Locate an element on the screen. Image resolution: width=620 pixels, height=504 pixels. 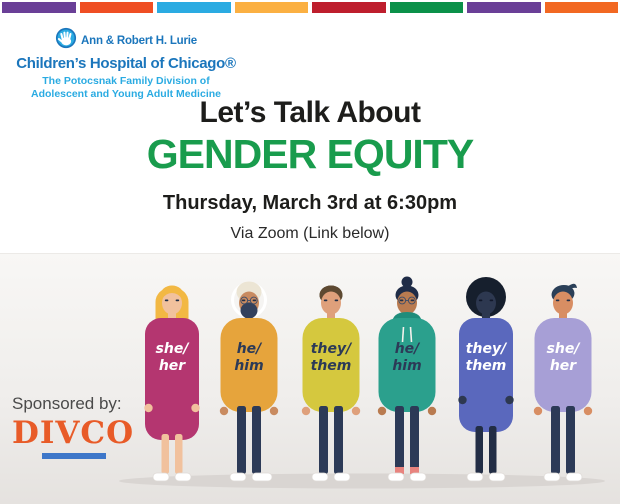
logo-line-4: Adolescent and Young Adult Medicine is located at coordinates (126, 94).